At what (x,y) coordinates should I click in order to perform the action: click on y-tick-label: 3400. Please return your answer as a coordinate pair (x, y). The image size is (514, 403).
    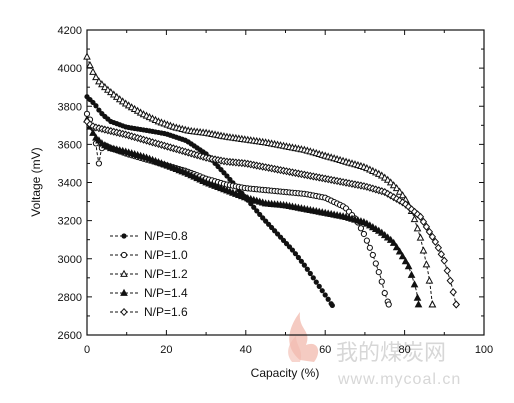
    Looking at the image, I should click on (70, 184).